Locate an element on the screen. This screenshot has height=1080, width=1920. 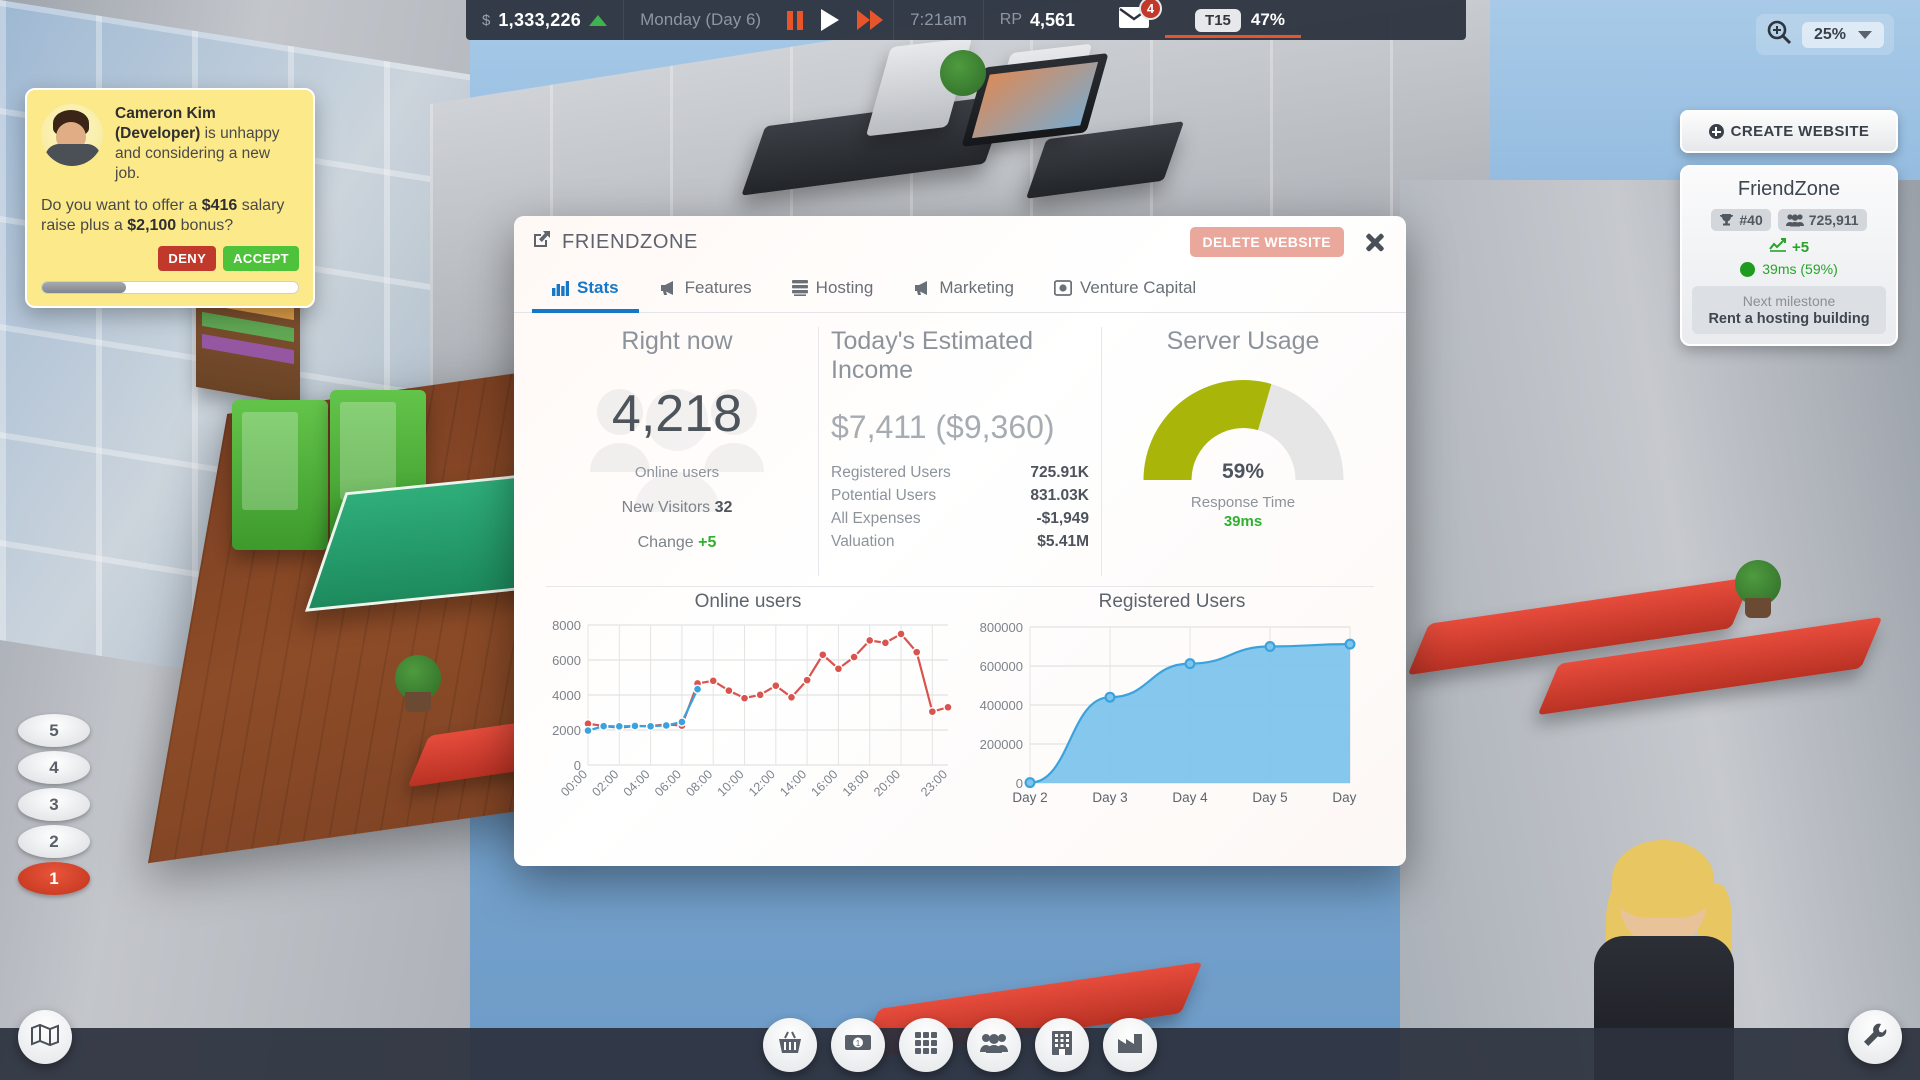
dock-button-employees is located at coordinates (994, 1045).